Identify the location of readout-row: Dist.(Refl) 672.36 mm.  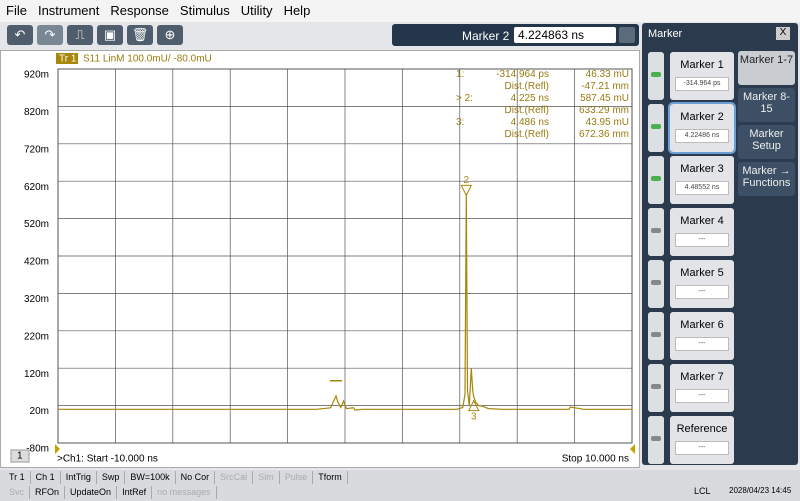
(543, 135).